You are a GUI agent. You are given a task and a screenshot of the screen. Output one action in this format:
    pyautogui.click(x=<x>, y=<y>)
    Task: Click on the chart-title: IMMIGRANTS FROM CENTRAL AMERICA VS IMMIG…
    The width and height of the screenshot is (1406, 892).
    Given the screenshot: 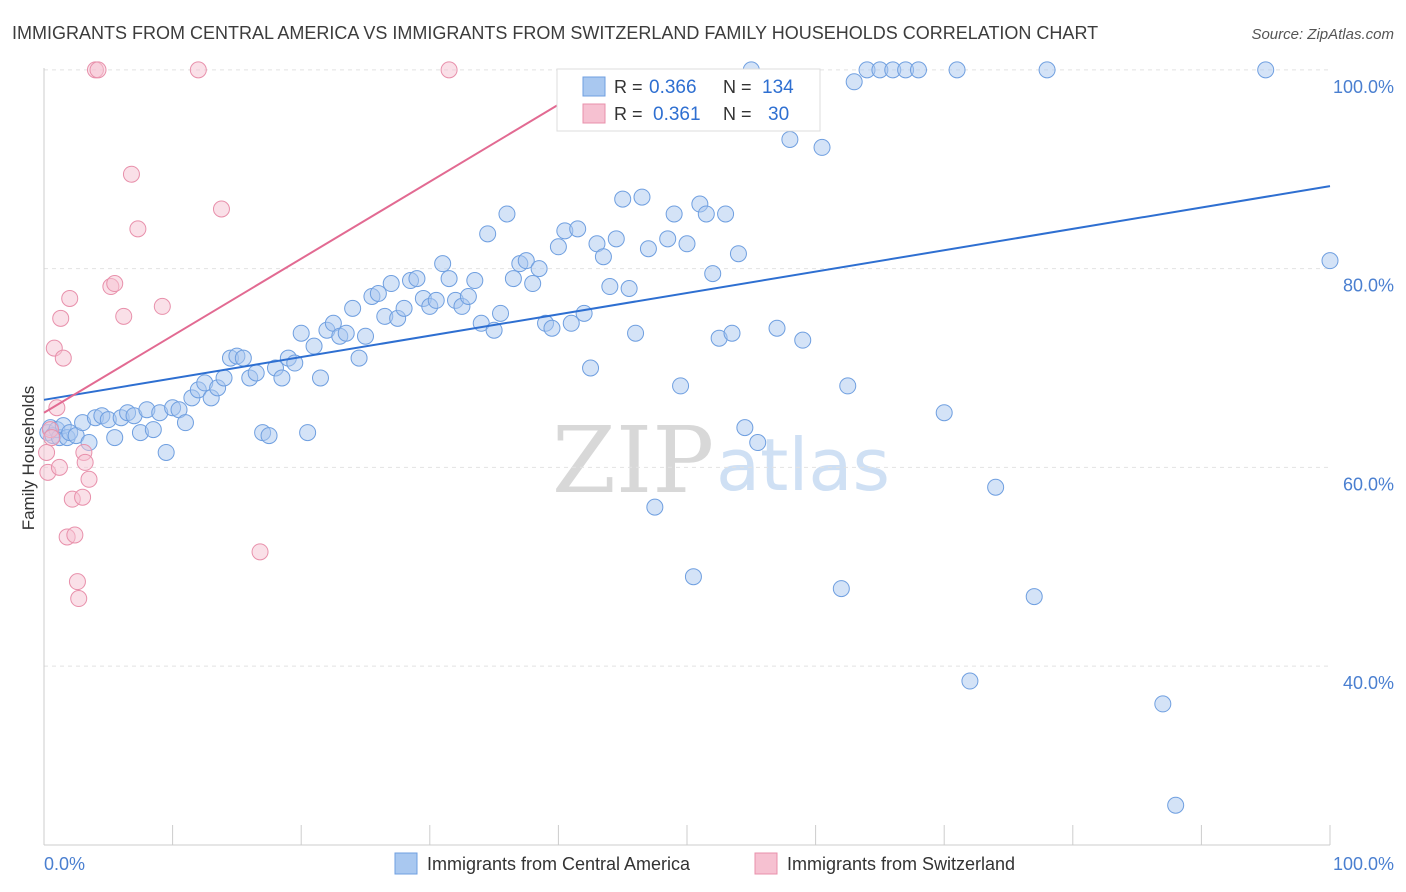 What is the action you would take?
    pyautogui.click(x=555, y=33)
    